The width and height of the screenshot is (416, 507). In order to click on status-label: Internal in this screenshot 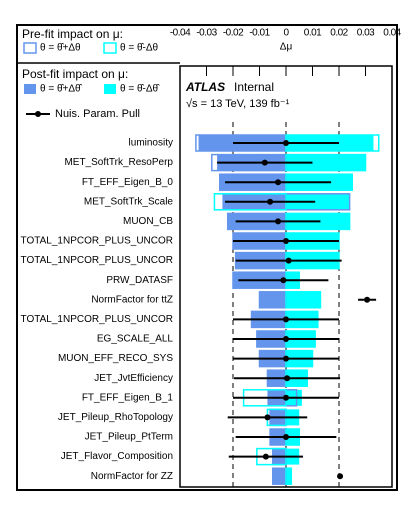, I will do `click(254, 87)`.